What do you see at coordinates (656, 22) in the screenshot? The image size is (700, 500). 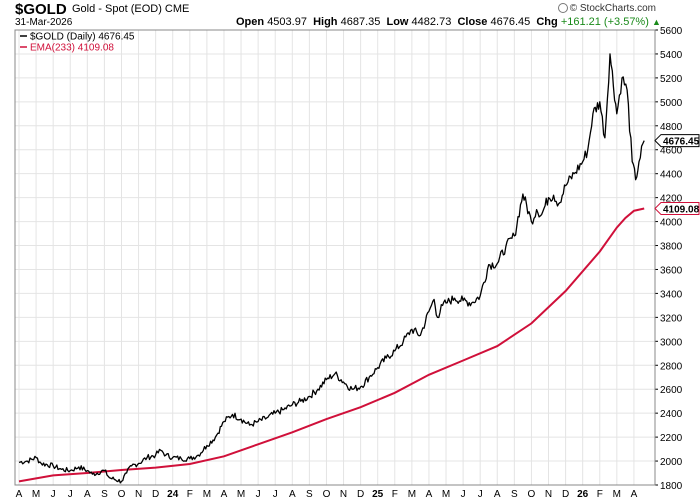 I see `change-arrow-icon: ▲` at bounding box center [656, 22].